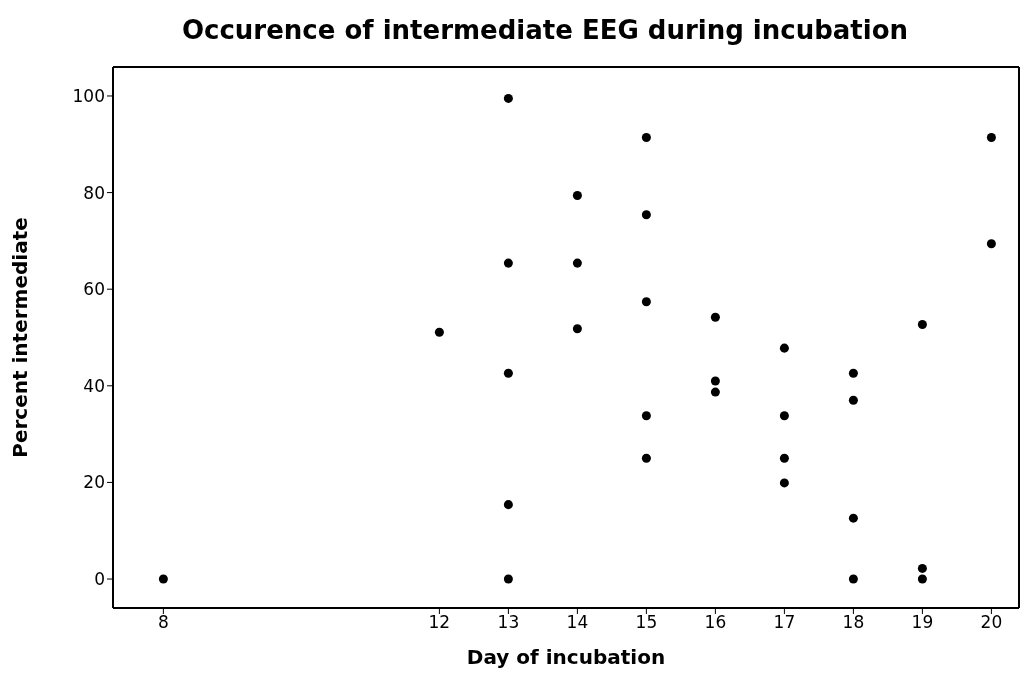  I want to click on y-axis-title: Percent intermediate, so click(20, 337).